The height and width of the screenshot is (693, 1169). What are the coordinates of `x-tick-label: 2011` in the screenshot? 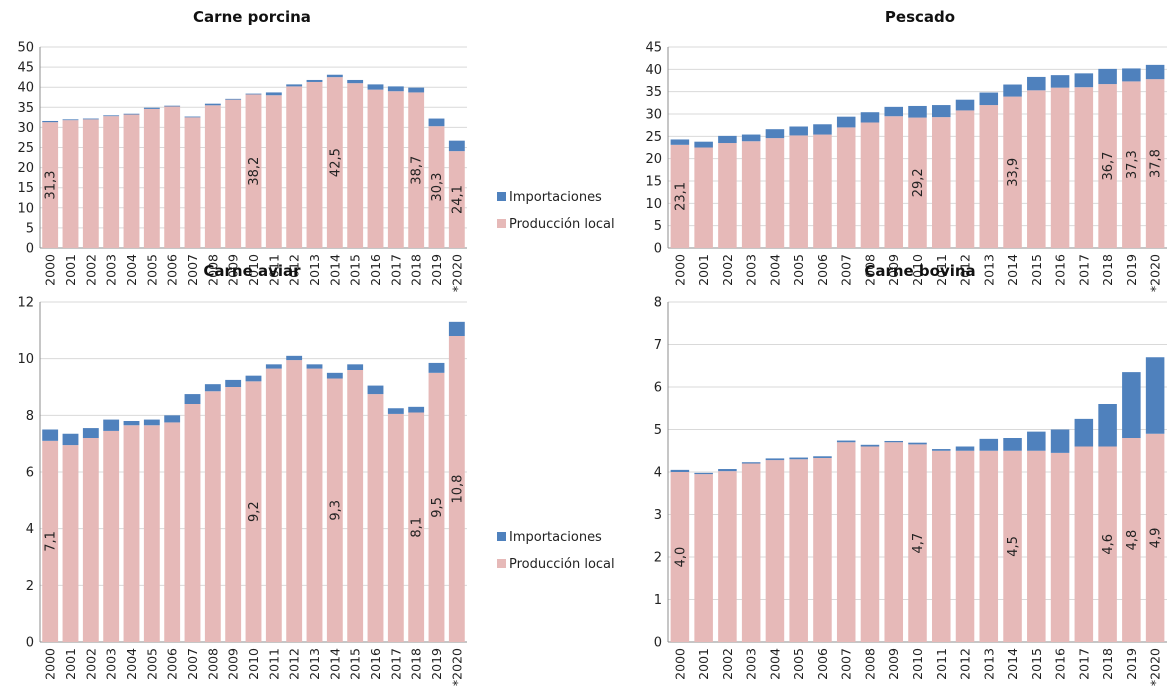 It's located at (941, 664).